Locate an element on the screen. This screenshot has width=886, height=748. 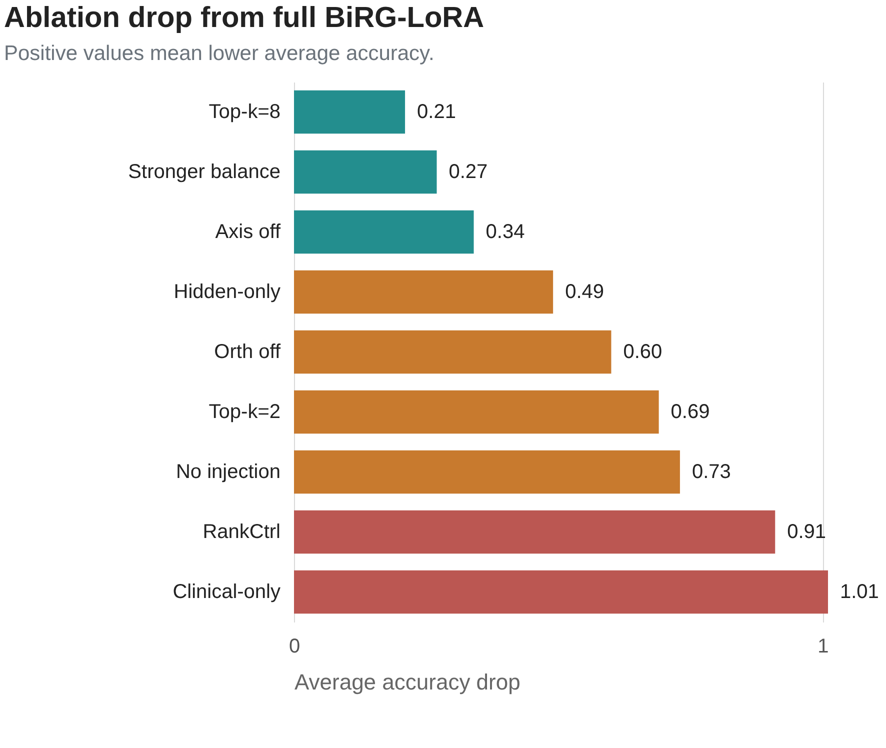
data-label: 0.91 is located at coordinates (806, 532).